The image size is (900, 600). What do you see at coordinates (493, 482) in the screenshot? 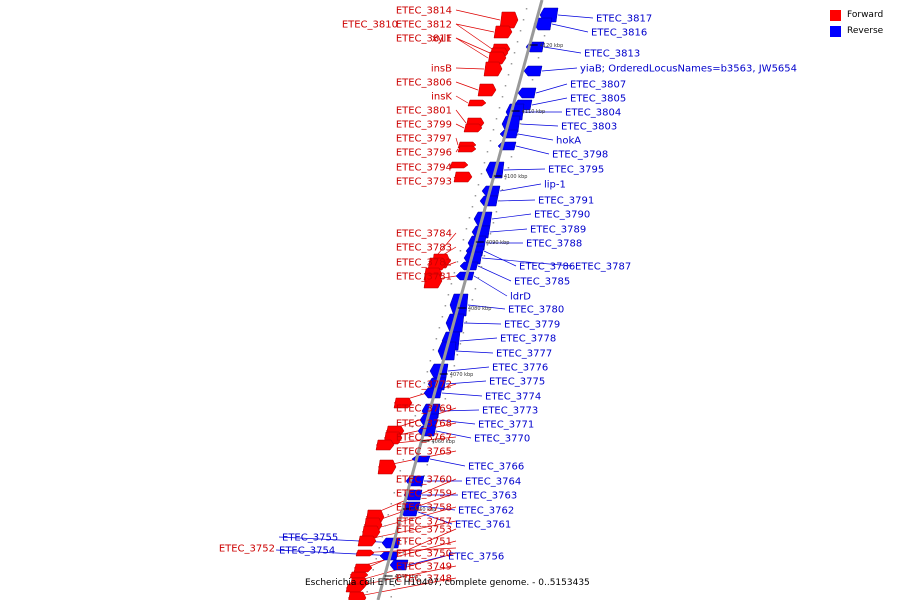
I see `reverse-gene-label: ETEC_3764` at bounding box center [493, 482].